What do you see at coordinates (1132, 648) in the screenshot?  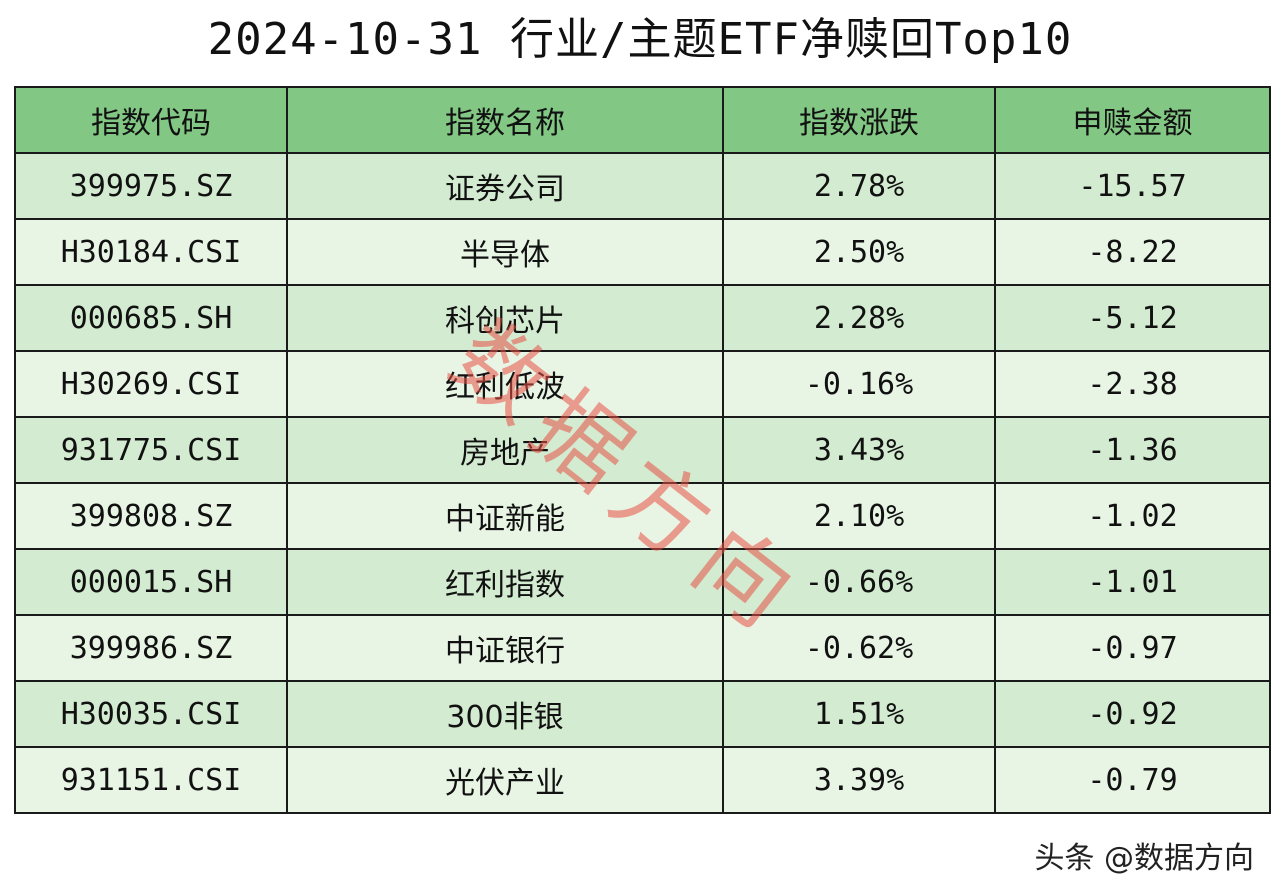 I see `cell-redemption-amount: -0.97` at bounding box center [1132, 648].